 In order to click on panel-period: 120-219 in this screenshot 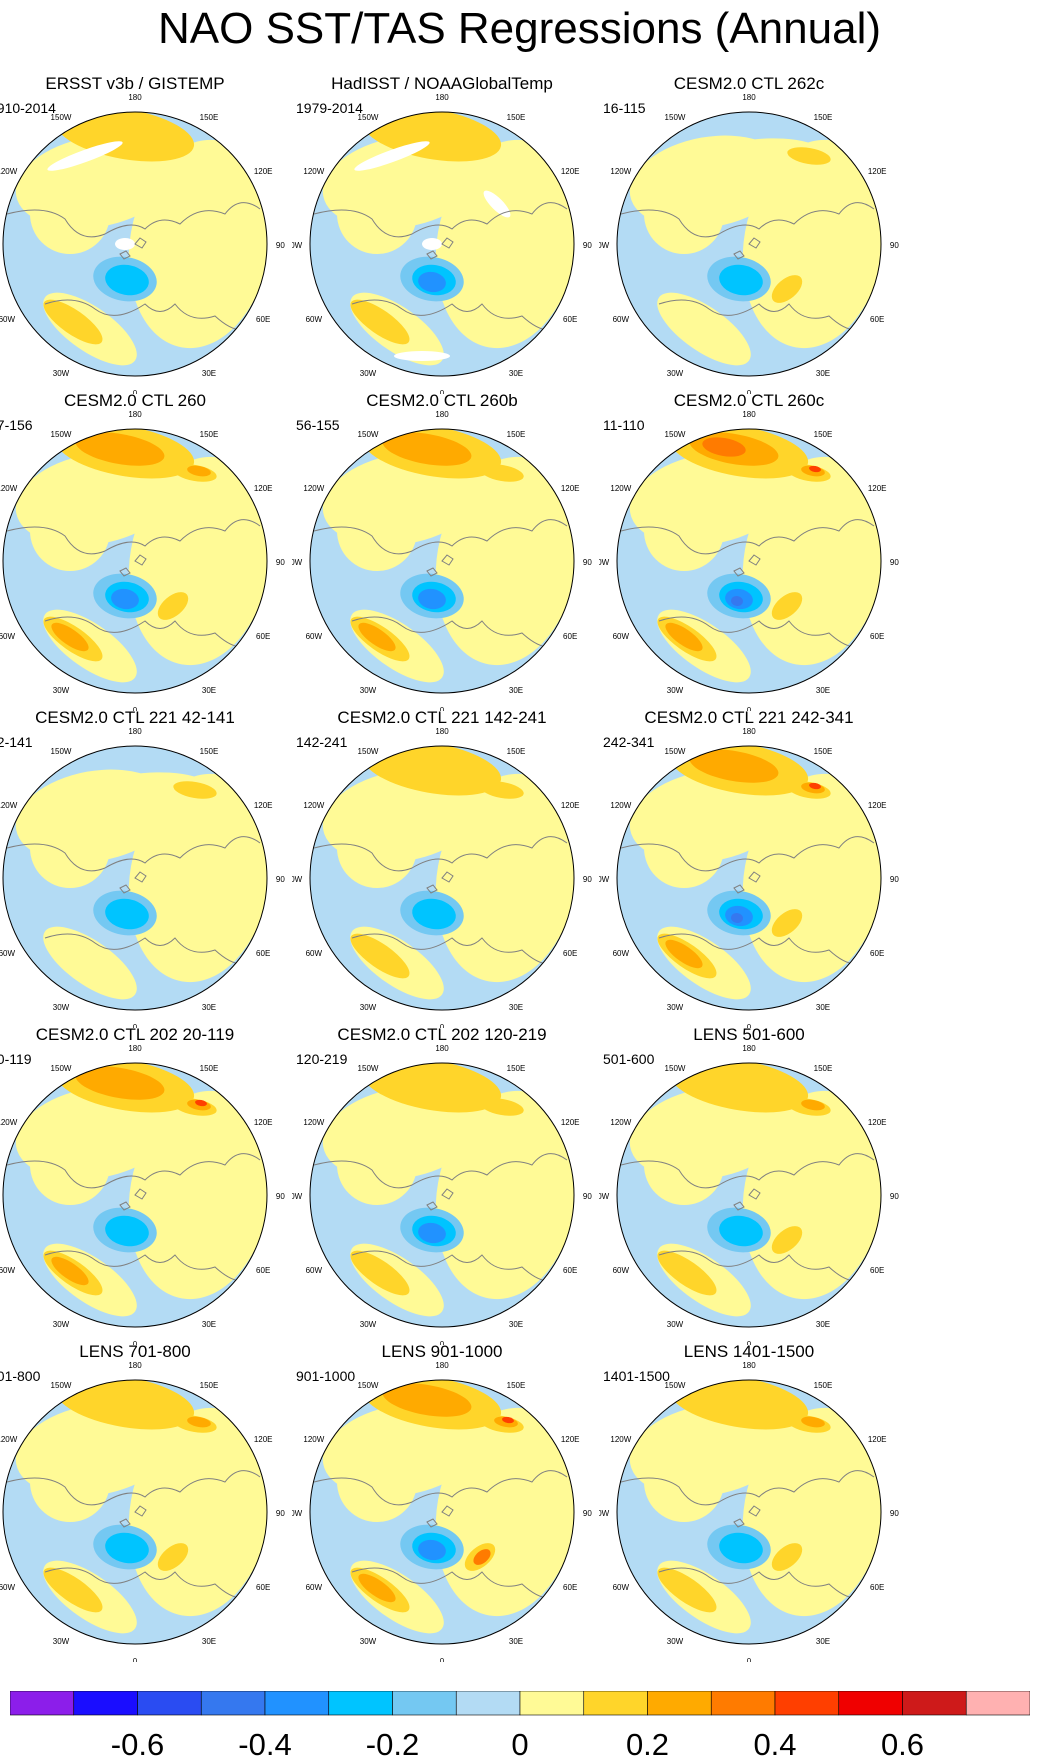, I will do `click(322, 1059)`.